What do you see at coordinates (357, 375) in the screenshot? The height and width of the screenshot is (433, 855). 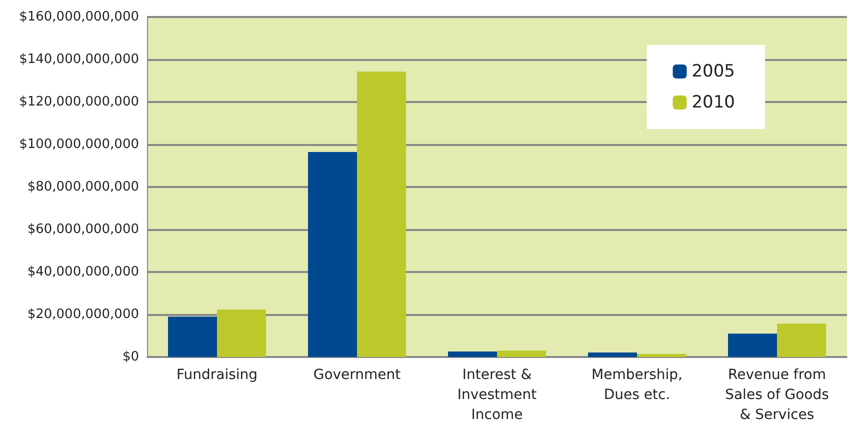 I see `x-tick-label: Government` at bounding box center [357, 375].